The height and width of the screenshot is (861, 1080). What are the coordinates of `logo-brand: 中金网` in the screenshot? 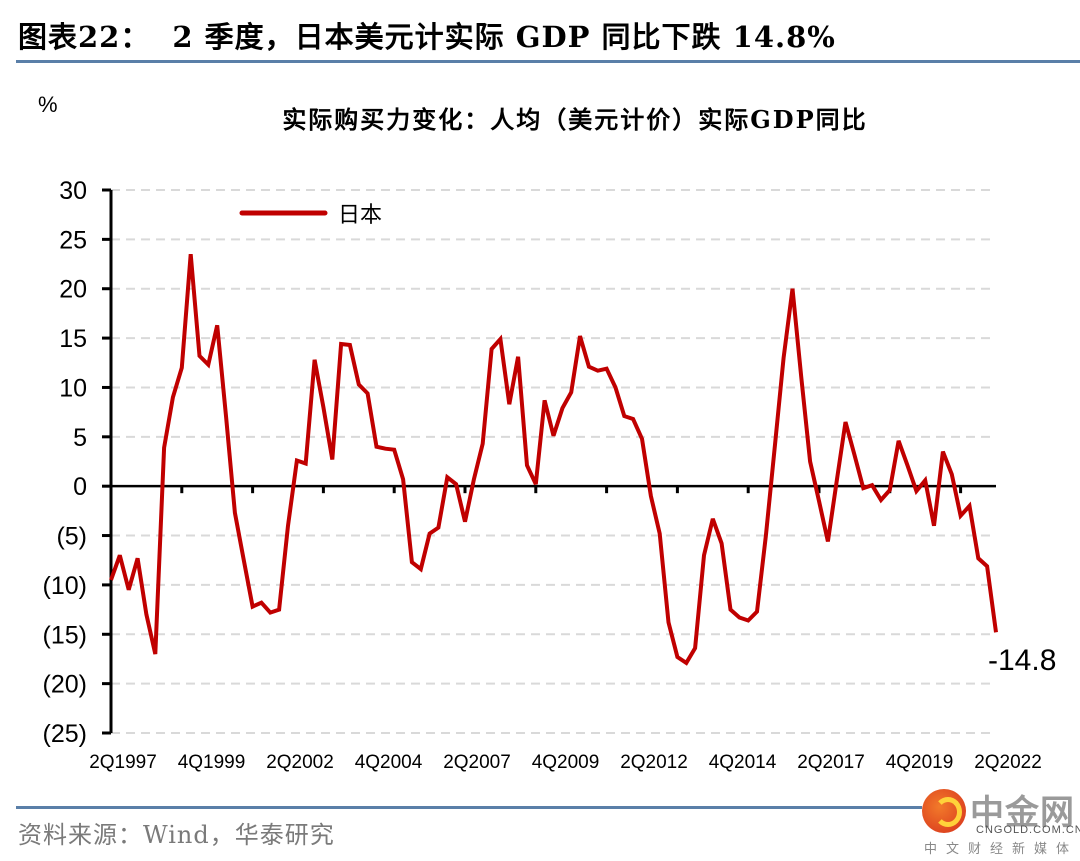 It's located at (1022, 813).